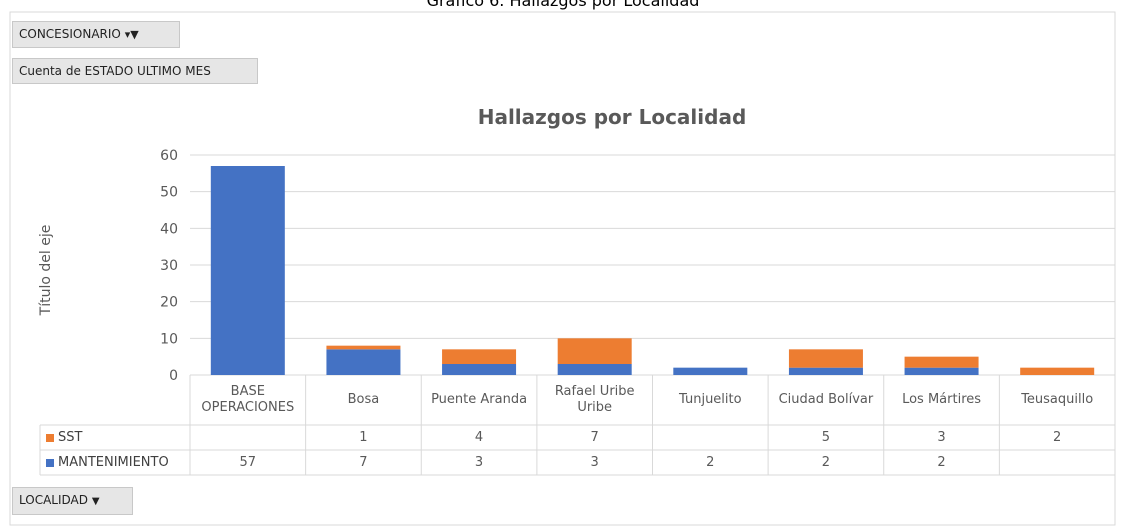 The width and height of the screenshot is (1125, 527). Describe the element at coordinates (169, 339) in the screenshot. I see `y-tick-label: 10` at that location.